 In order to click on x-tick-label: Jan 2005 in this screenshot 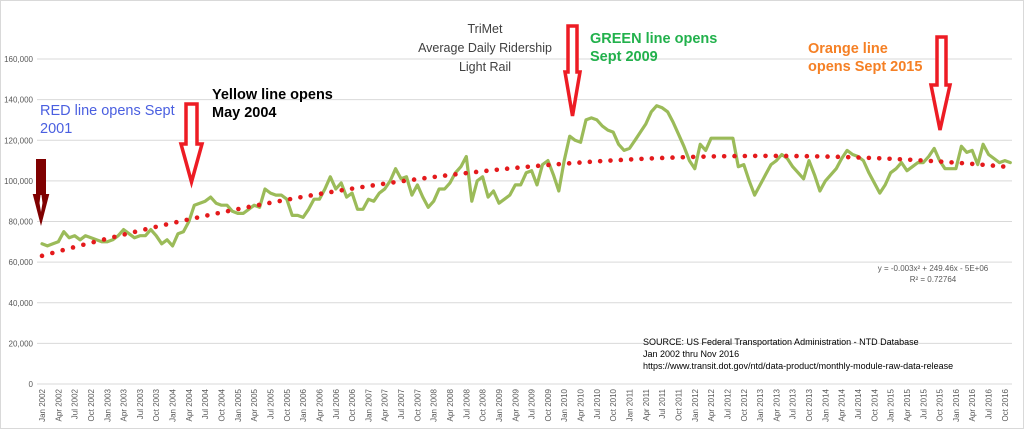, I will do `click(238, 404)`.